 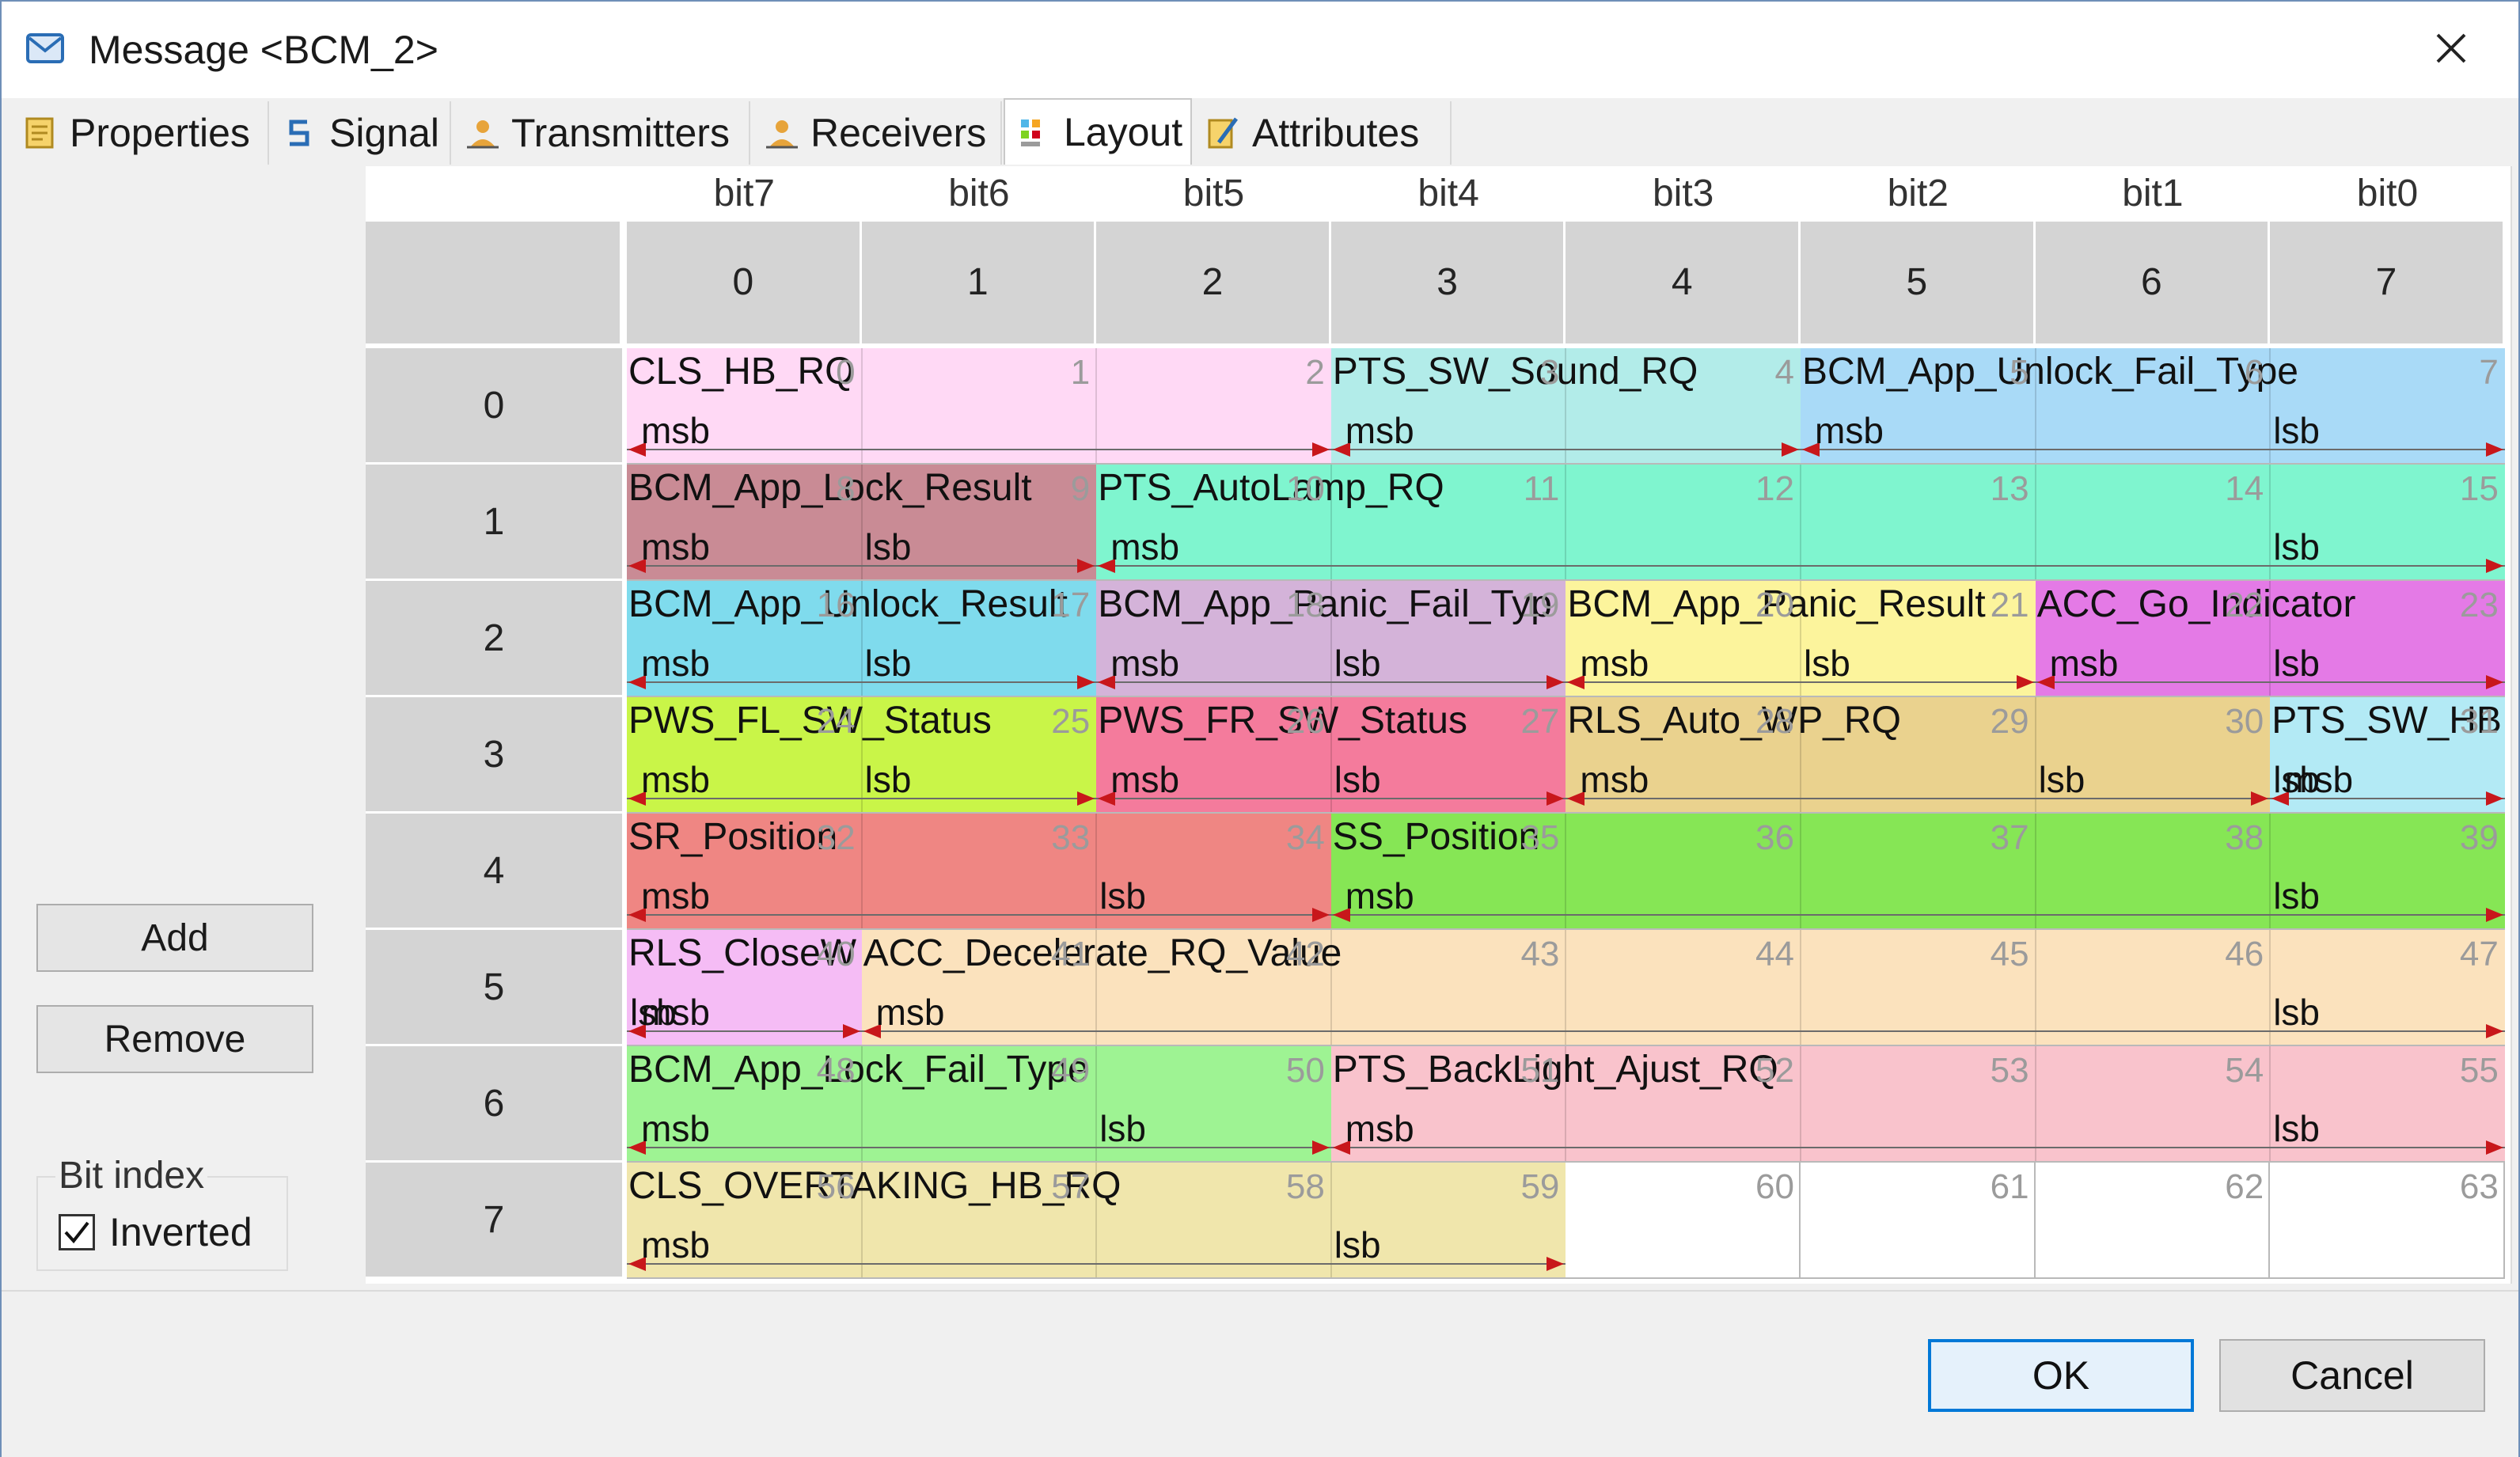 I want to click on tab-label: Attributes, so click(x=1336, y=133).